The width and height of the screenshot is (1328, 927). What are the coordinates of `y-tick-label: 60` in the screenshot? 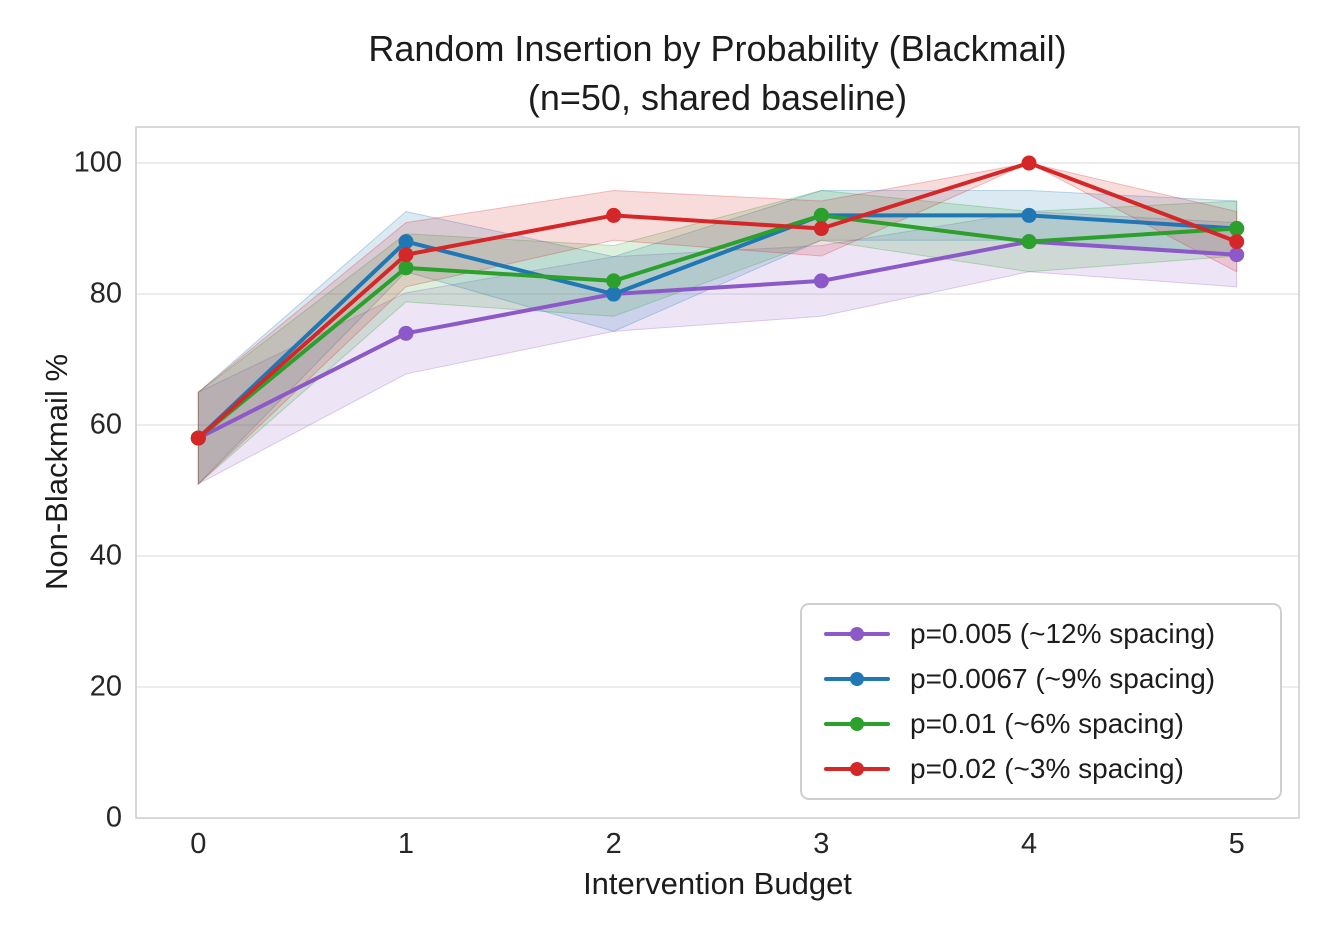 It's located at (105, 424).